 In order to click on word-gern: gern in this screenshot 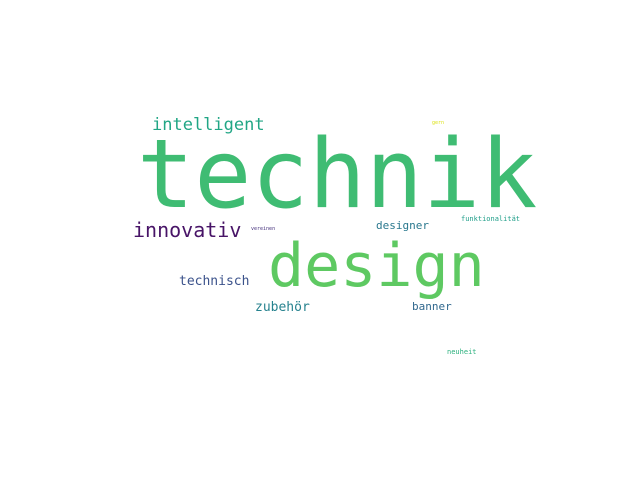, I will do `click(438, 123)`.